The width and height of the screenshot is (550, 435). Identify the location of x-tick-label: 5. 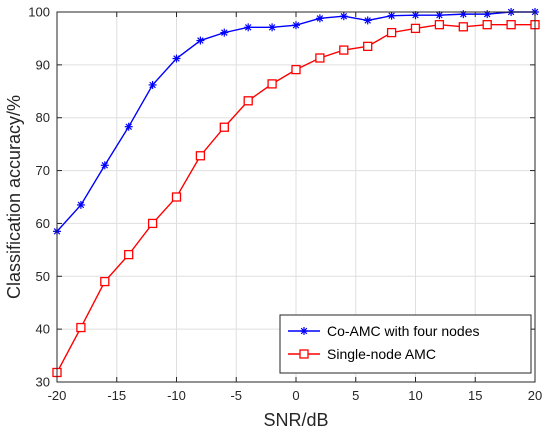
(355, 395).